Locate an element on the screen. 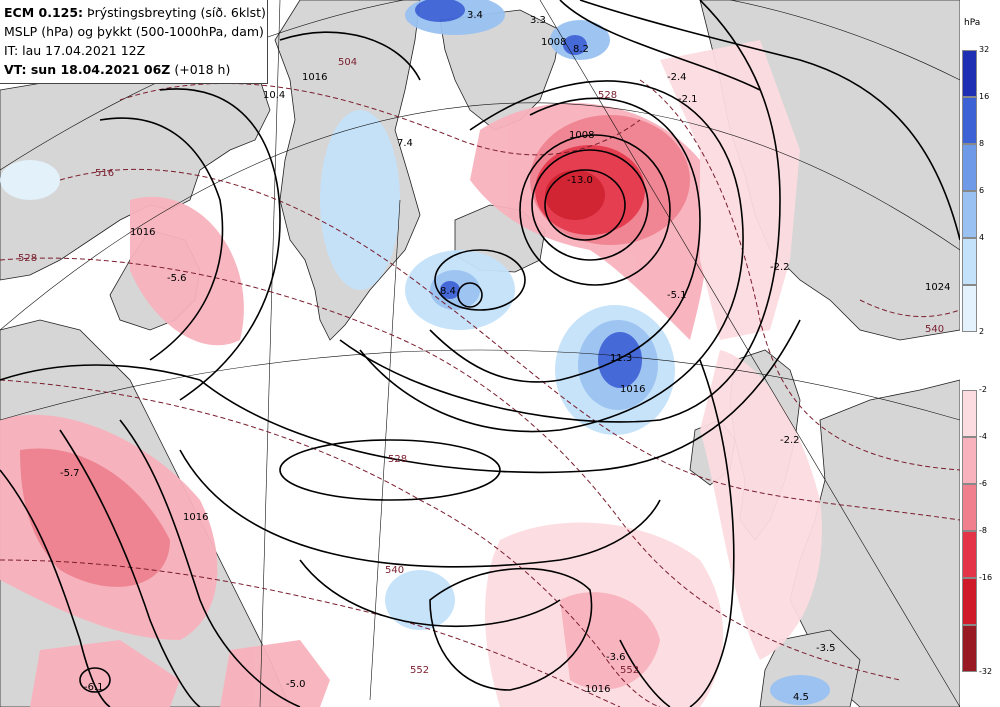  change-label: -5.0 is located at coordinates (296, 684).